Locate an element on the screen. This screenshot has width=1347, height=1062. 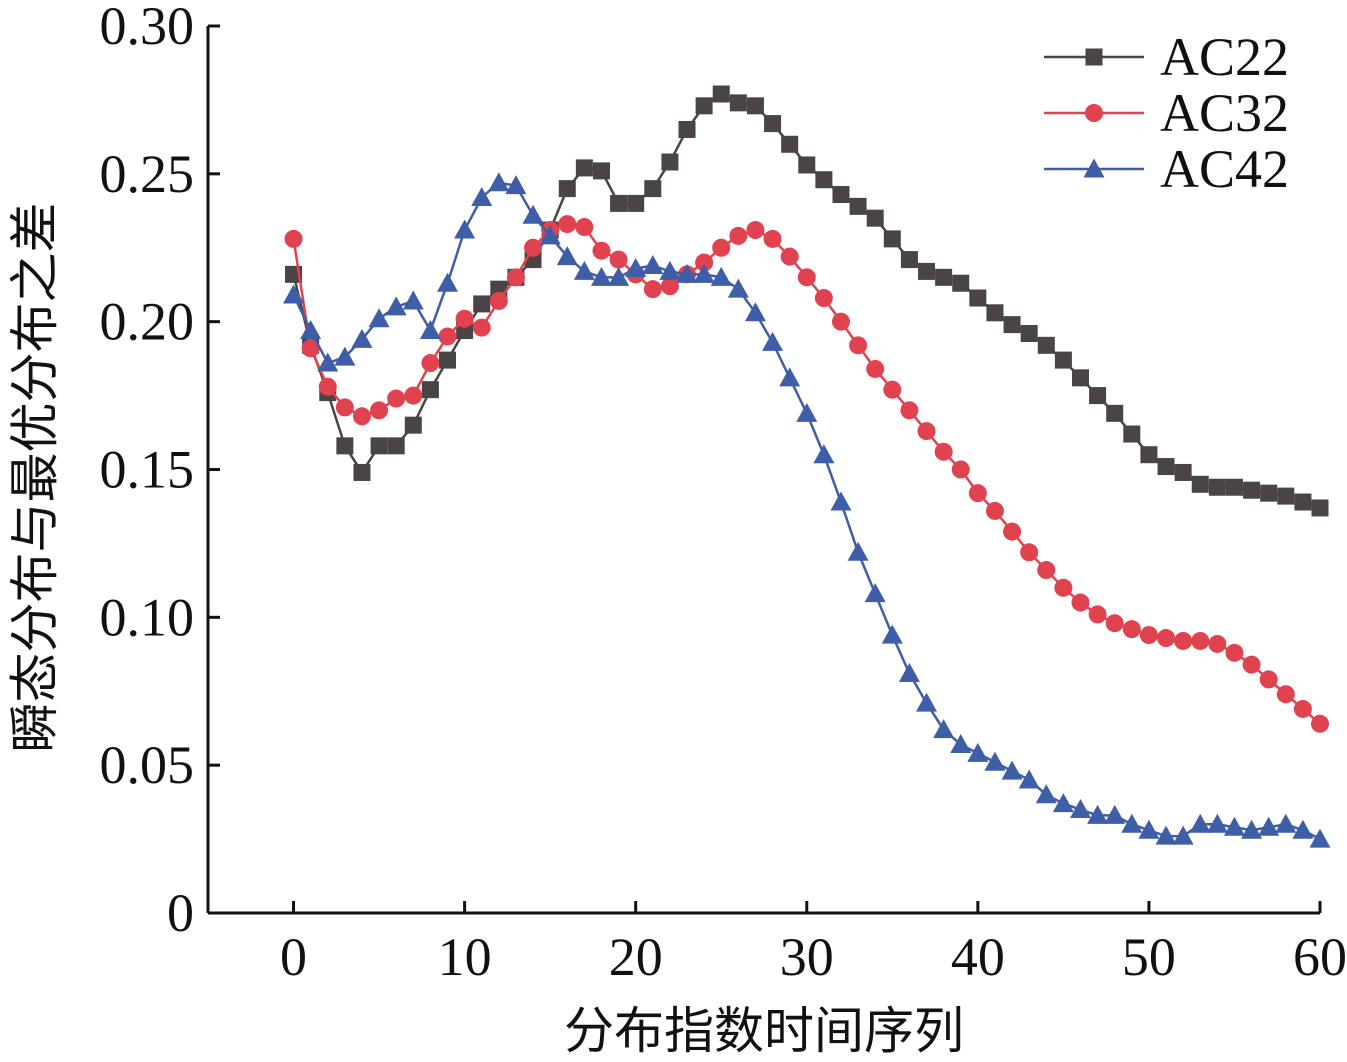
legend-item-ac32: AC32 is located at coordinates (1166, 113).